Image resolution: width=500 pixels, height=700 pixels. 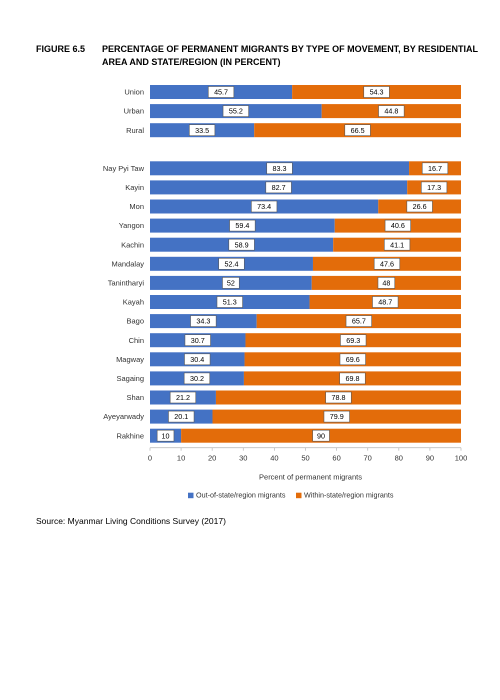 What do you see at coordinates (349, 495) in the screenshot?
I see `legend-label: Within-state/region migrants` at bounding box center [349, 495].